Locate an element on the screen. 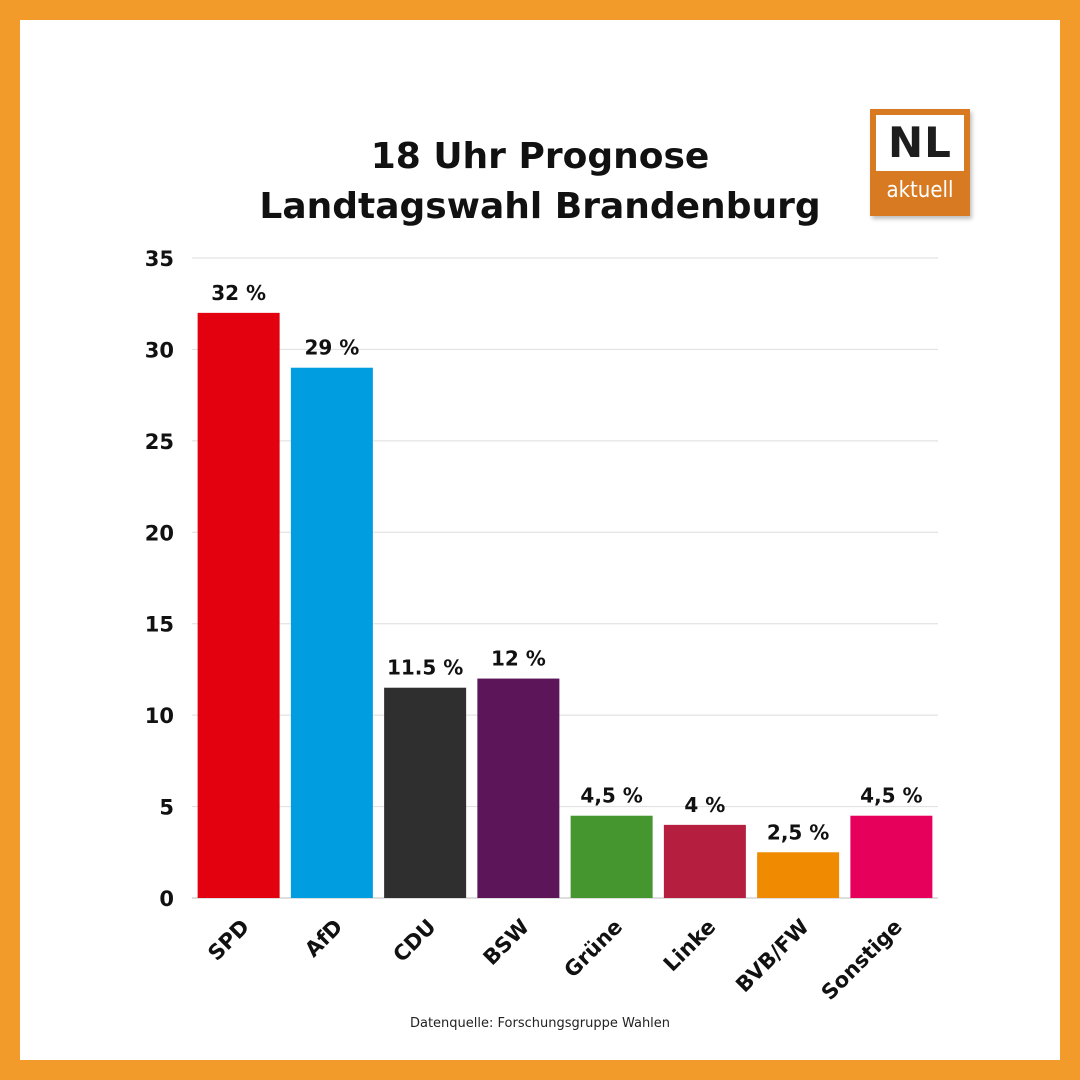  chart-title-line-2: Landtagswahl Brandenburg is located at coordinates (540, 206).